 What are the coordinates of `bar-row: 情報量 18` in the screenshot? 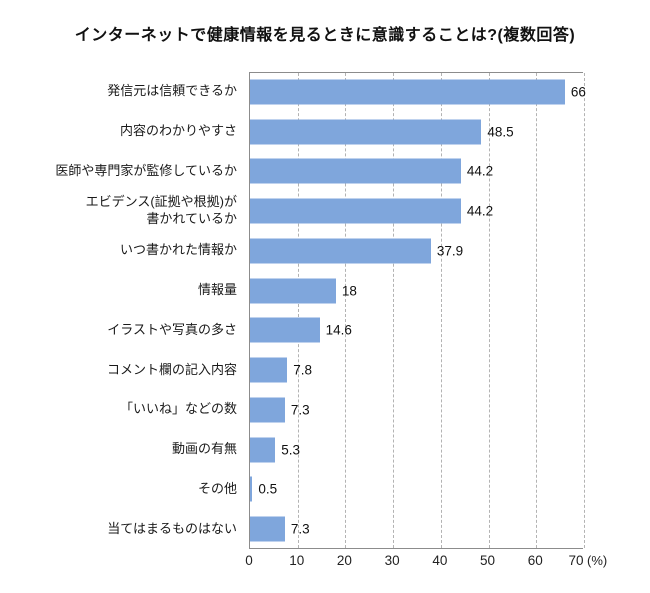 It's located at (325, 291).